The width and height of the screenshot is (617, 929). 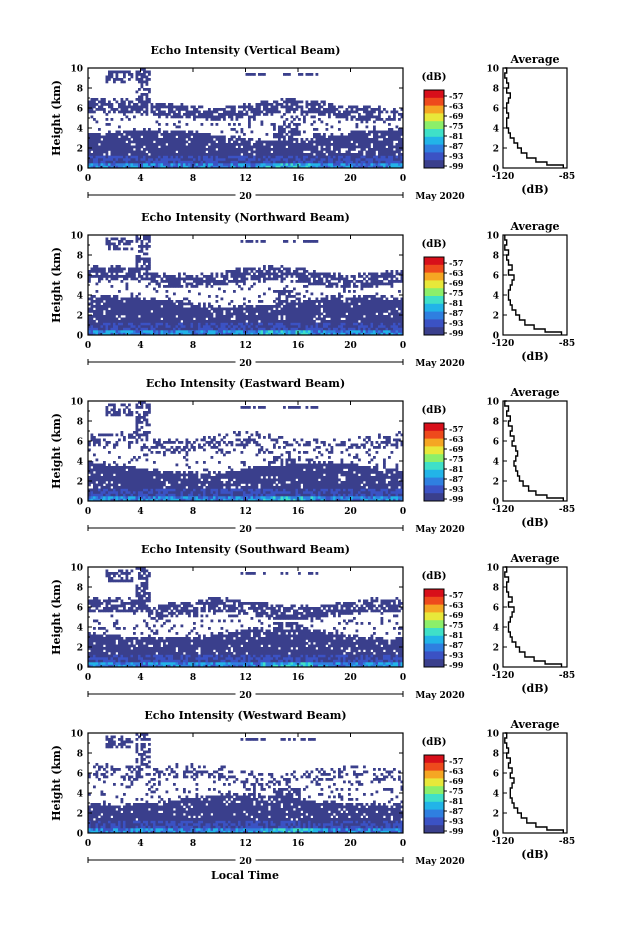 What do you see at coordinates (80, 110) in the screenshot?
I see `y-tick-label: 6` at bounding box center [80, 110].